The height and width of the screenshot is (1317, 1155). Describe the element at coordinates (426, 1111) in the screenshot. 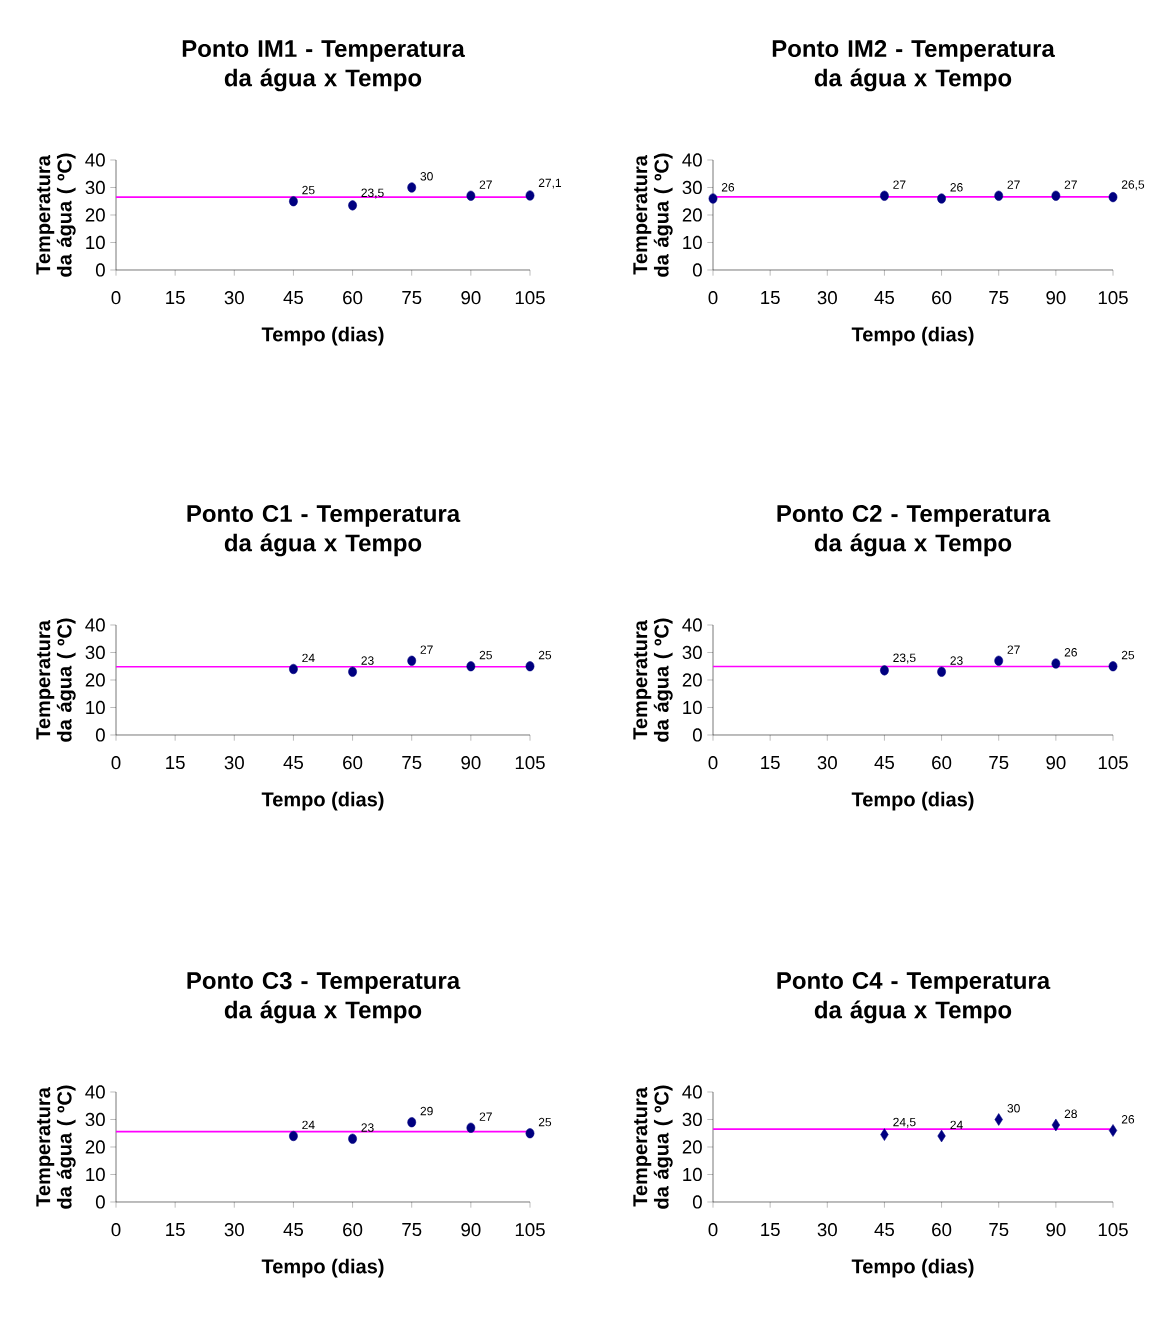

I see `data-label: 29` at that location.